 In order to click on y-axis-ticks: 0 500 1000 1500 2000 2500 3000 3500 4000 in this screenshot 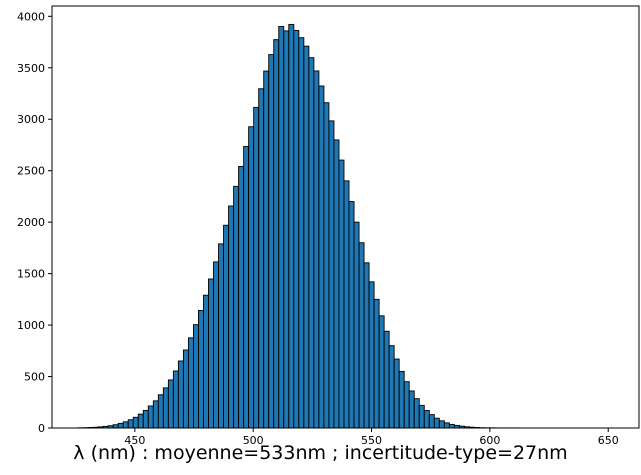, I will do `click(34, 222)`.